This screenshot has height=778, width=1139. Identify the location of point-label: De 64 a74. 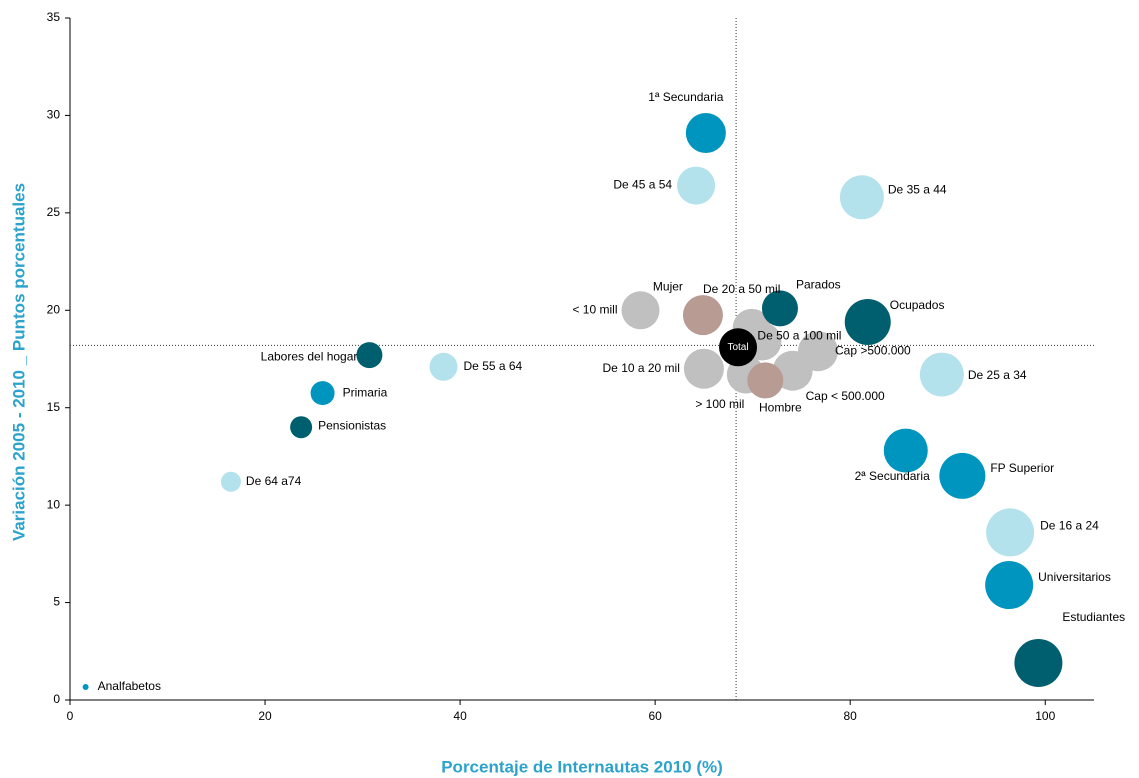
(274, 481).